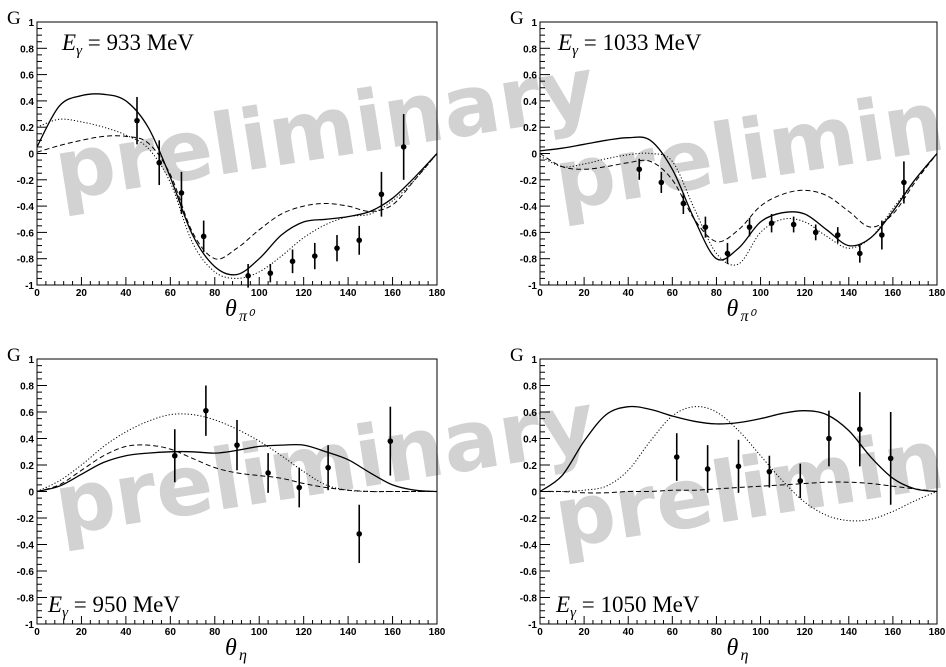  I want to click on energy-annotation: Eγ = 950 MeV, so click(113, 606).